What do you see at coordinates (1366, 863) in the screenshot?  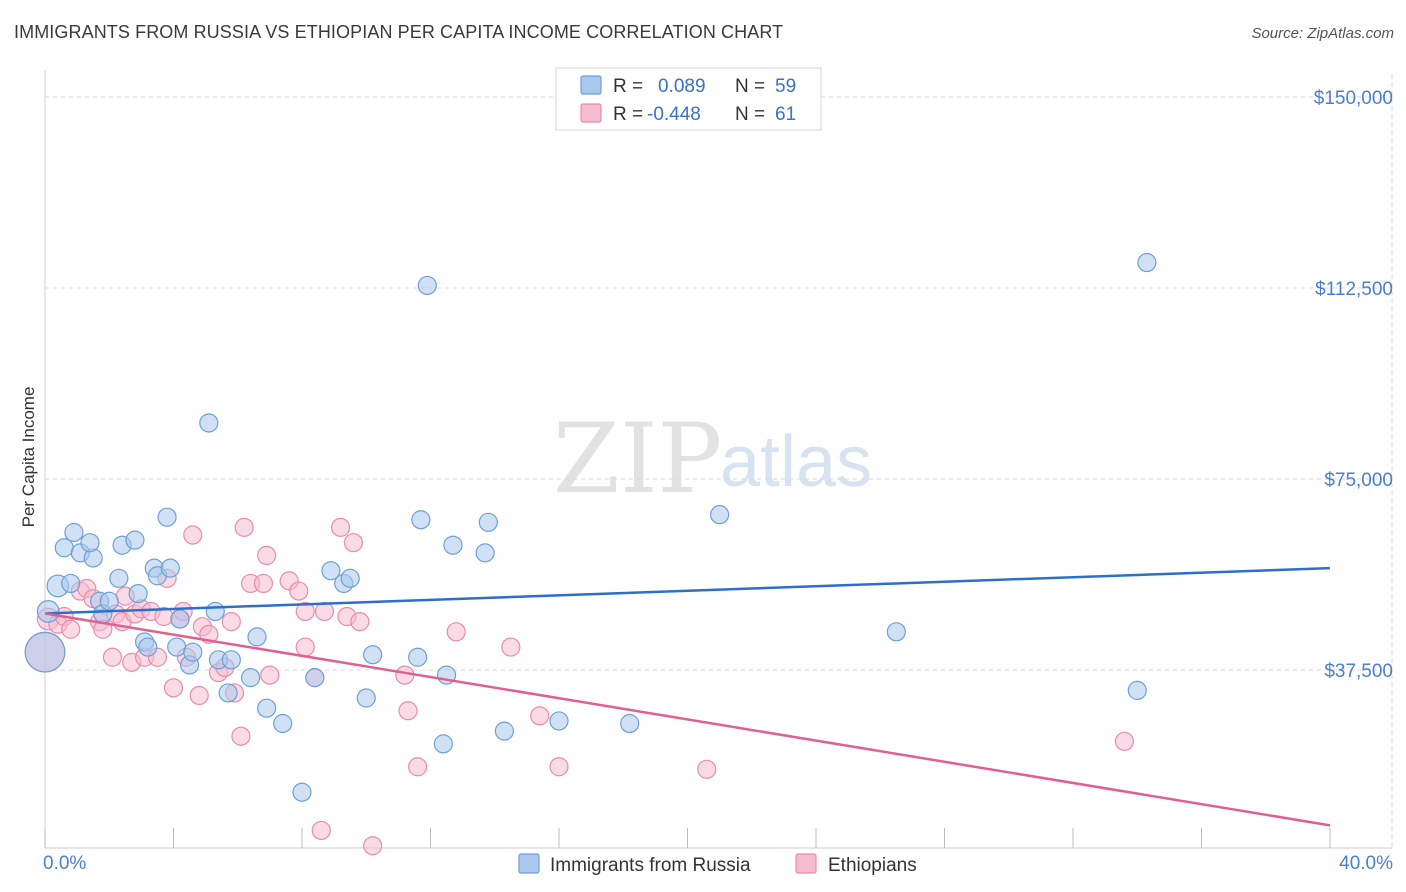 I see `x-tick-label: 40.0%` at bounding box center [1366, 863].